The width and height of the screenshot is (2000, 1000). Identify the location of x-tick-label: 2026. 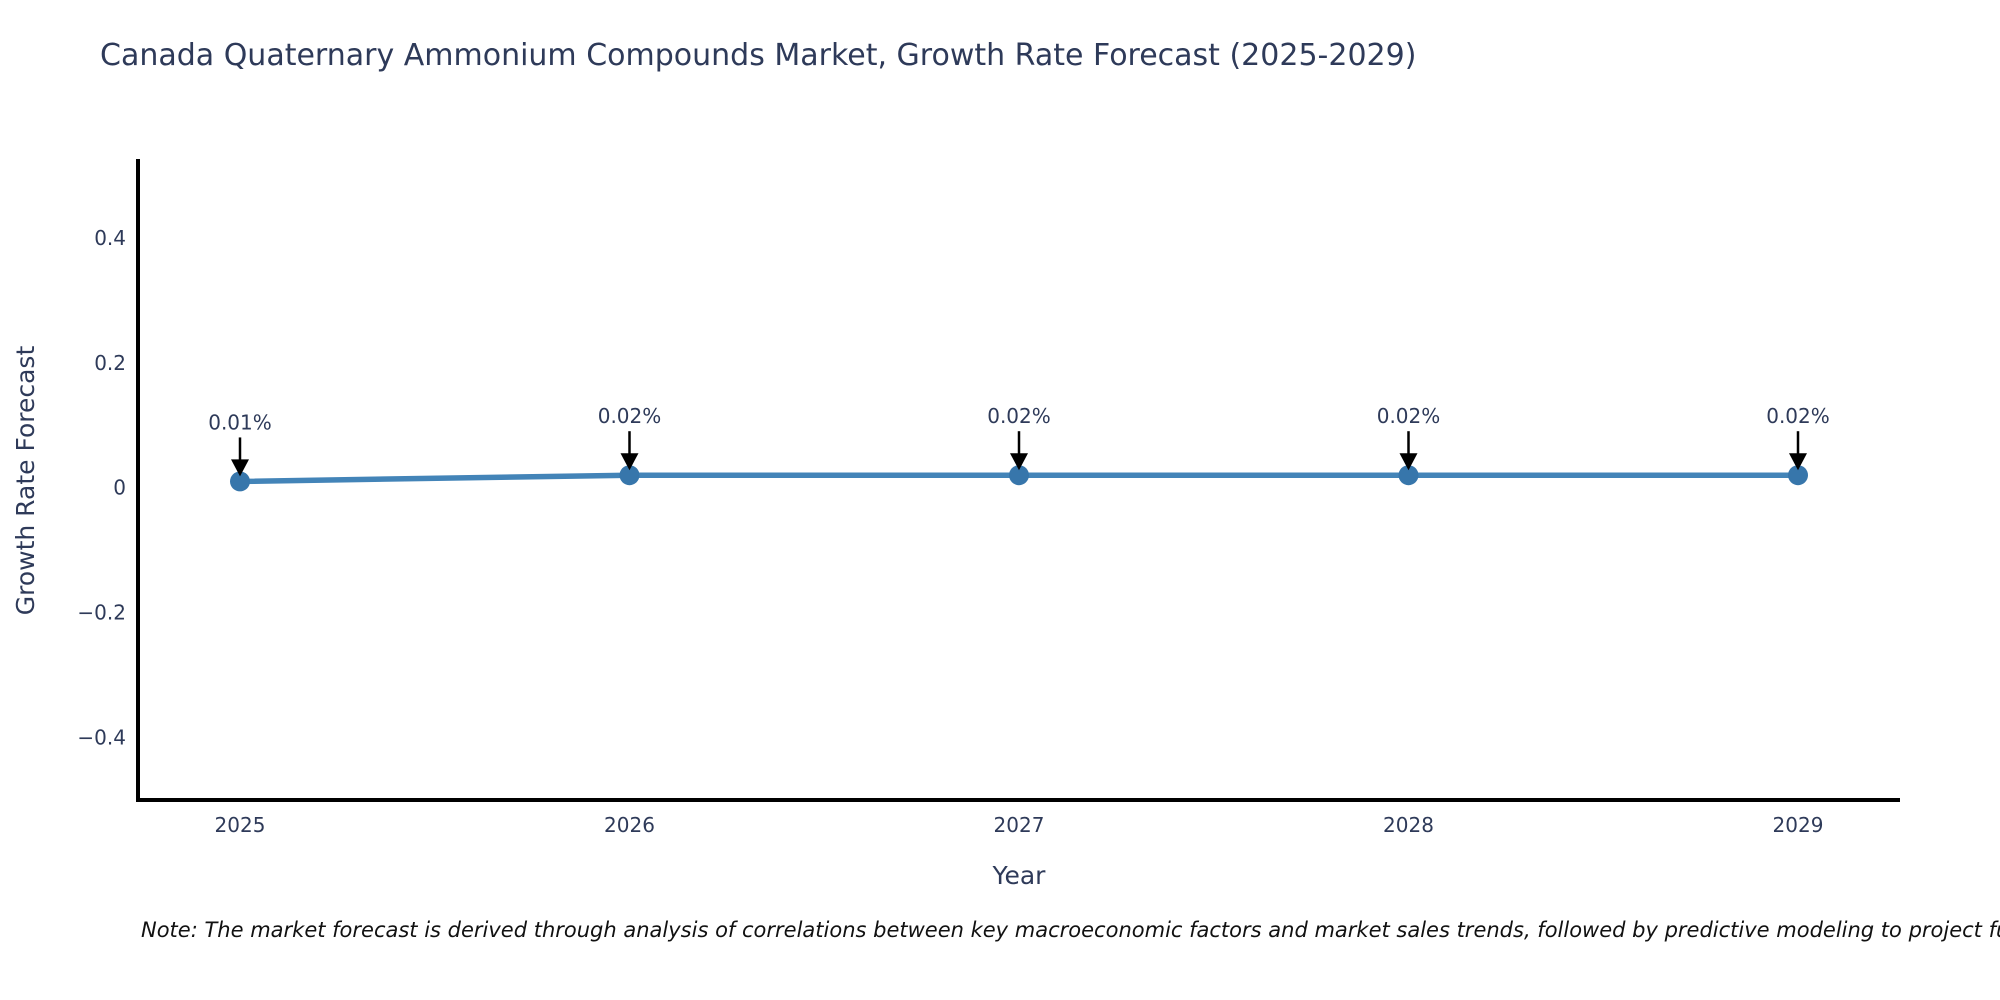
(629, 825).